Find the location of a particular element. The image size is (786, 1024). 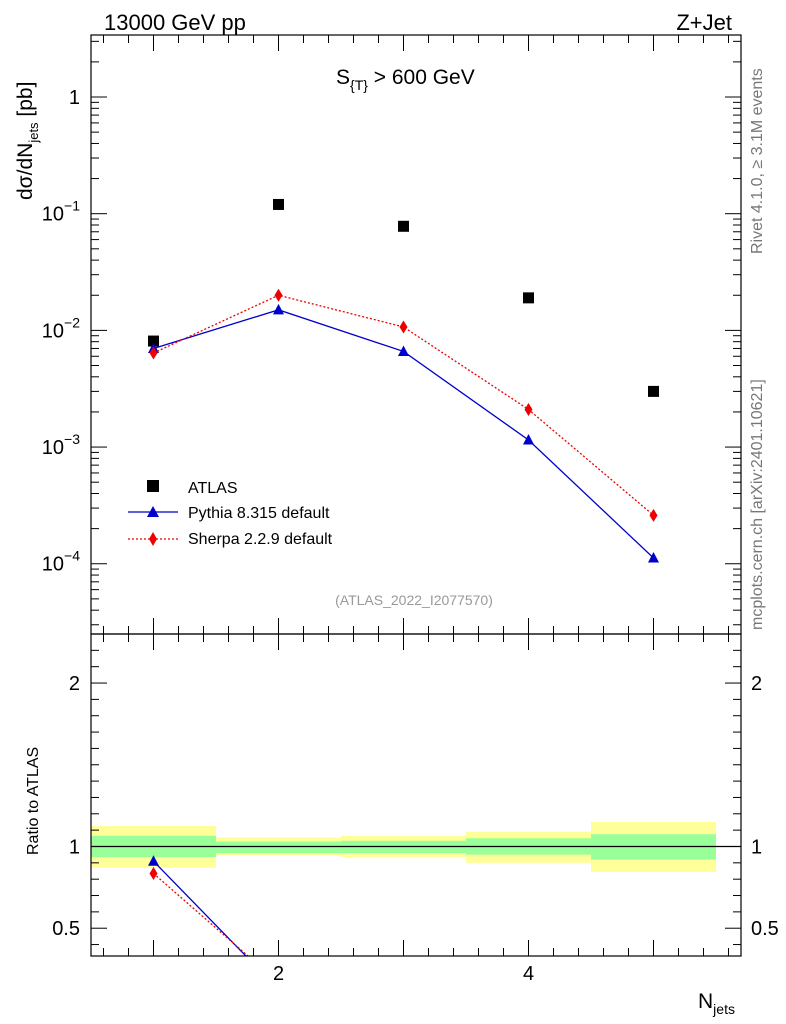

analysis-watermark: (ATLAS_2022_I2077570) is located at coordinates (414, 600).